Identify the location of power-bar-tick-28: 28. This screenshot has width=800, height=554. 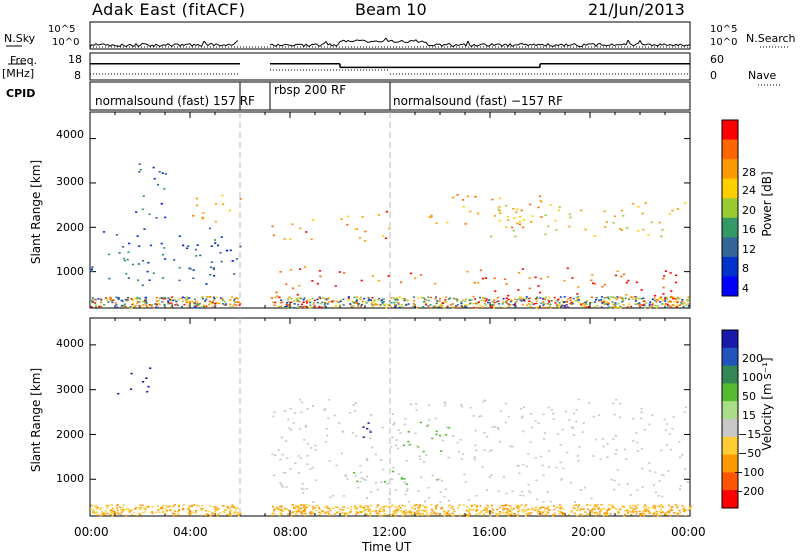
(749, 172).